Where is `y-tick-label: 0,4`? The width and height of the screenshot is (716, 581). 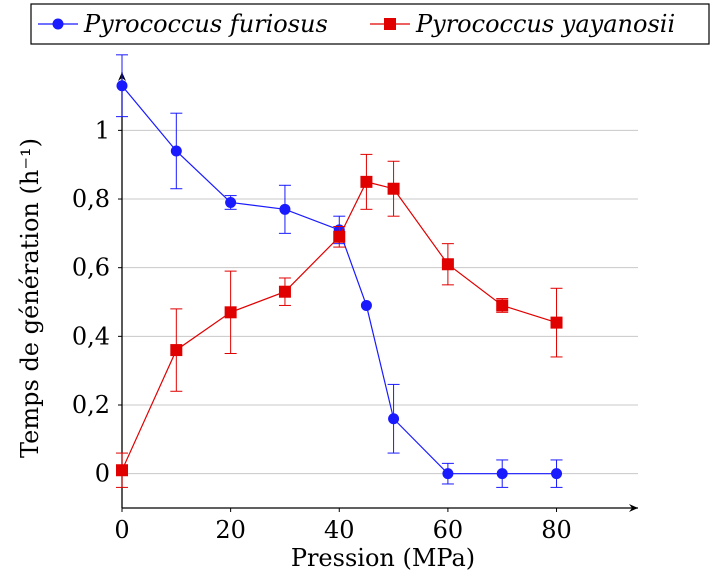 y-tick-label: 0,4 is located at coordinates (91, 336).